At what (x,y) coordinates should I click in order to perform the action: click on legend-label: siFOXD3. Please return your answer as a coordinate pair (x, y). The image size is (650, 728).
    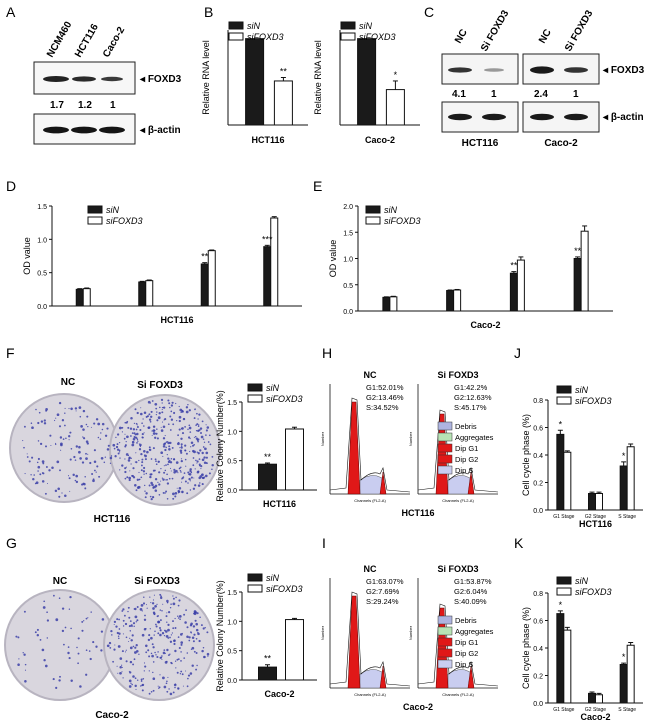
    Looking at the image, I should click on (284, 399).